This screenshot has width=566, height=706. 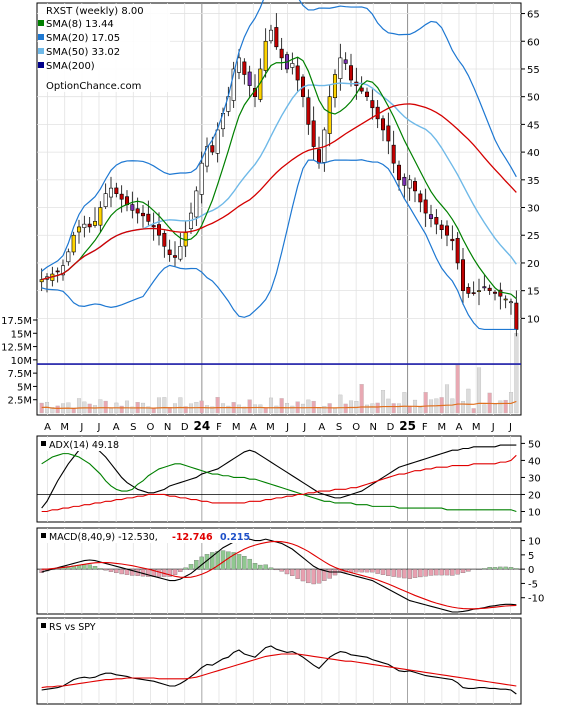 I want to click on x-tick-label: J, so click(x=287, y=427).